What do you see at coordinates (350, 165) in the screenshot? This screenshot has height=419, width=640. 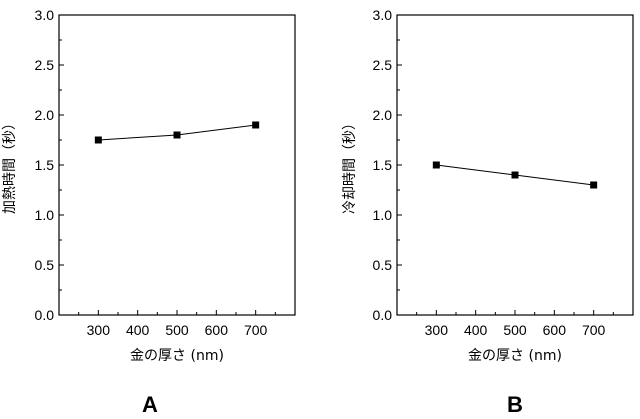 I see `y-axis-label: 冷却時間（秒）` at bounding box center [350, 165].